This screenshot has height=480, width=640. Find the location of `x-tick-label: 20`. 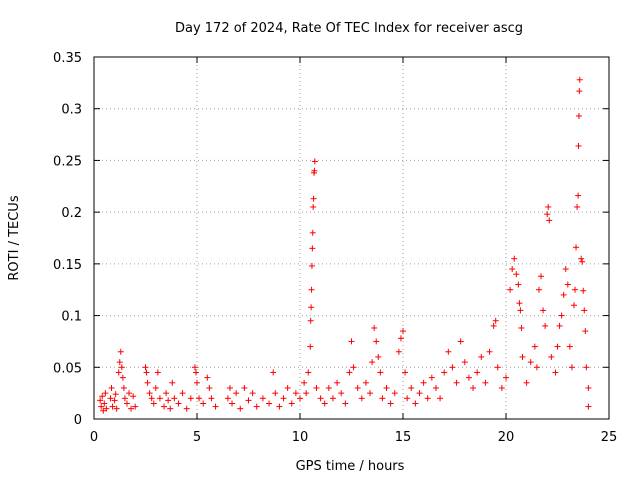

x-tick-label: 20 is located at coordinates (506, 437).